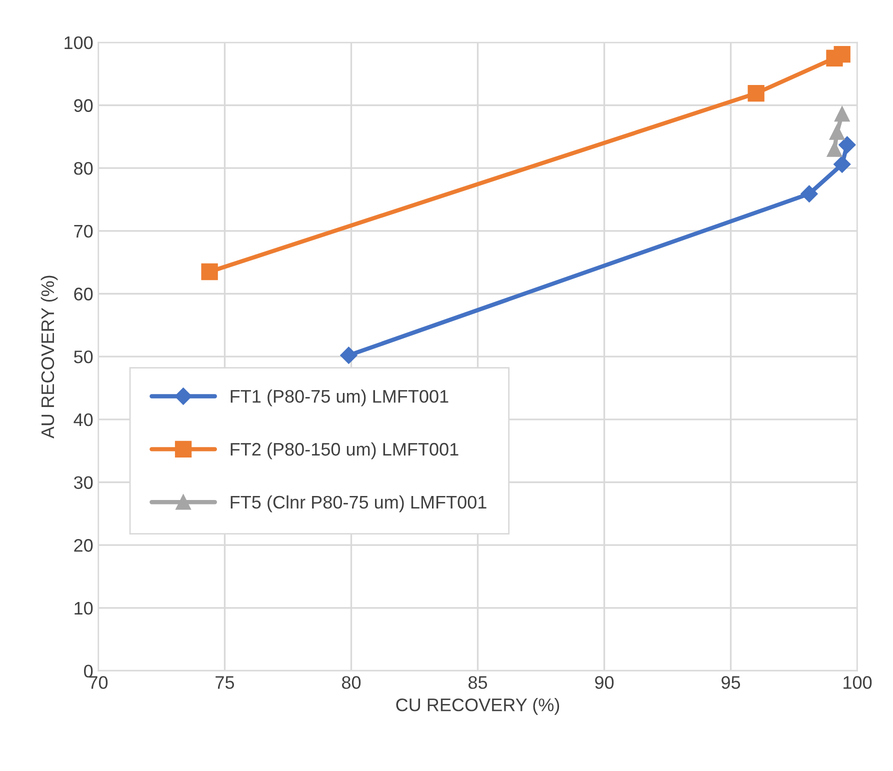  Describe the element at coordinates (78, 43) in the screenshot. I see `y-tick-label: 100` at that location.